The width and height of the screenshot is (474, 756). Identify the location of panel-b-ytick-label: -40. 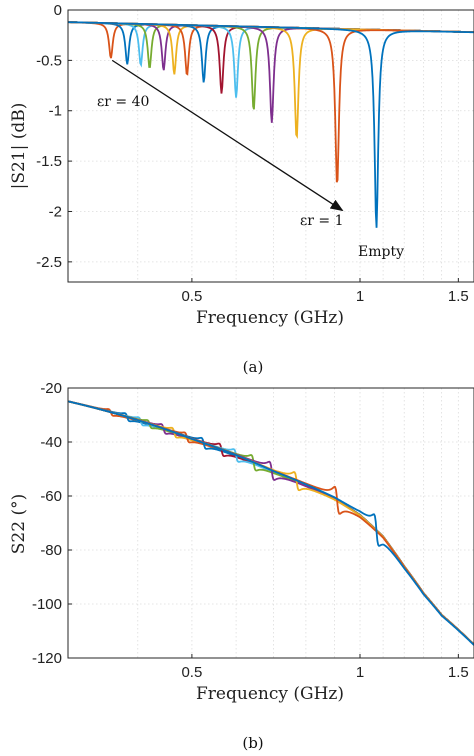
(51, 442).